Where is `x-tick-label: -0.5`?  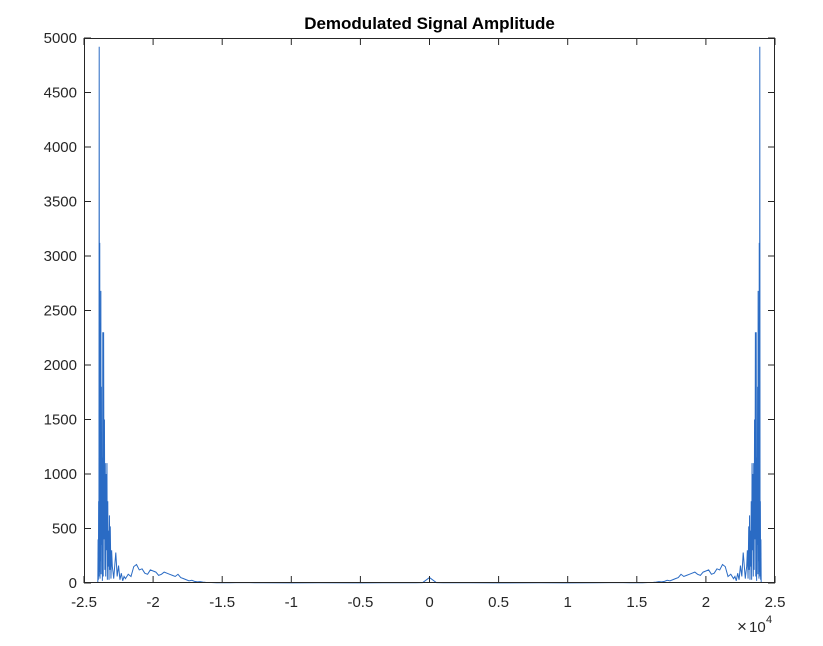 x-tick-label: -0.5 is located at coordinates (360, 602).